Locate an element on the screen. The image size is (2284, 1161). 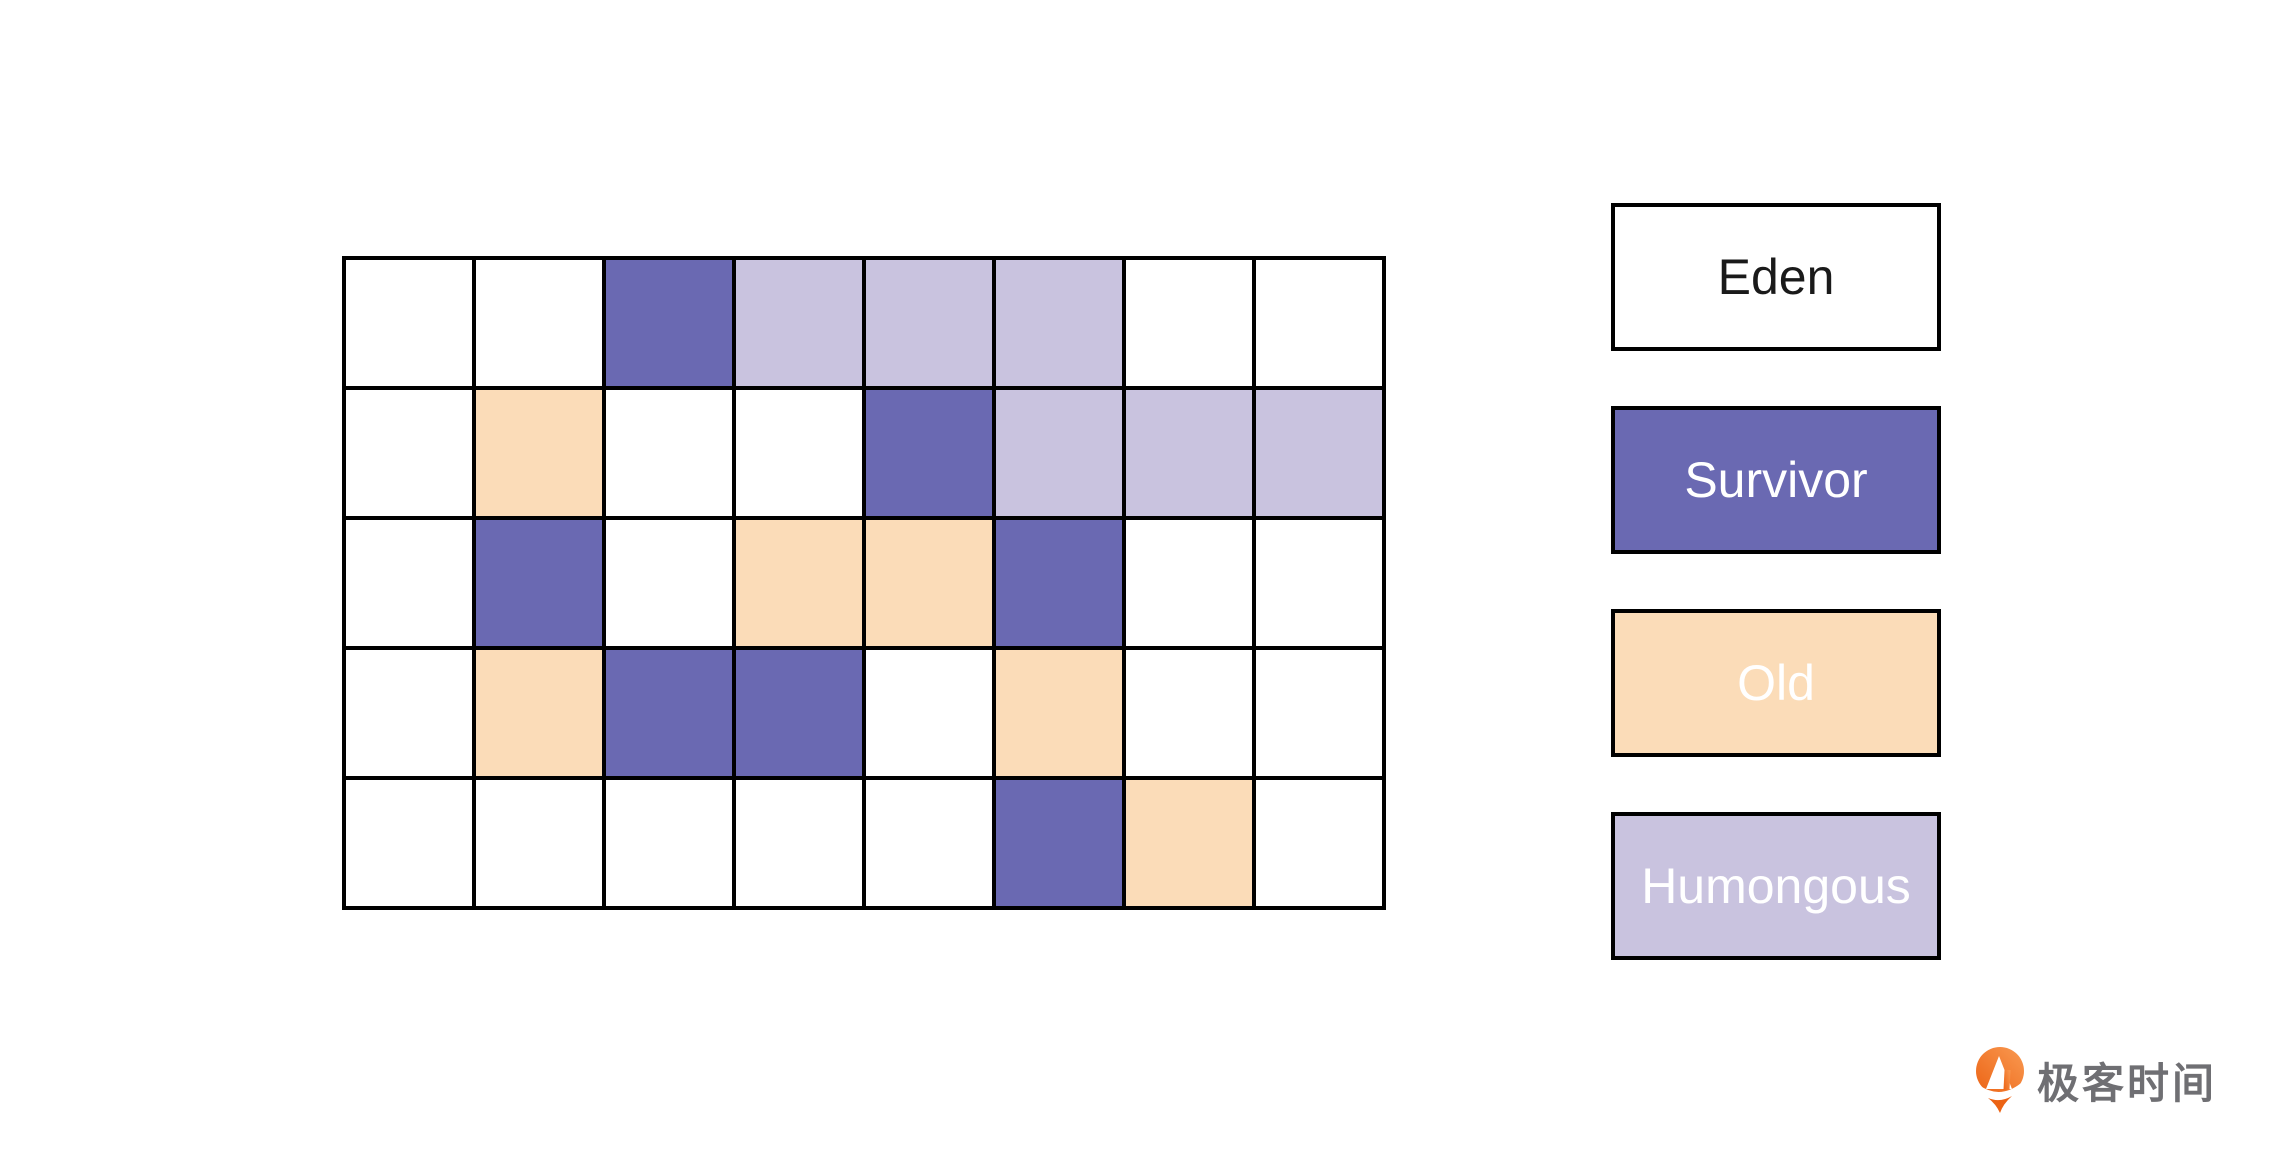
legend-label-eden: Eden is located at coordinates (1776, 277).